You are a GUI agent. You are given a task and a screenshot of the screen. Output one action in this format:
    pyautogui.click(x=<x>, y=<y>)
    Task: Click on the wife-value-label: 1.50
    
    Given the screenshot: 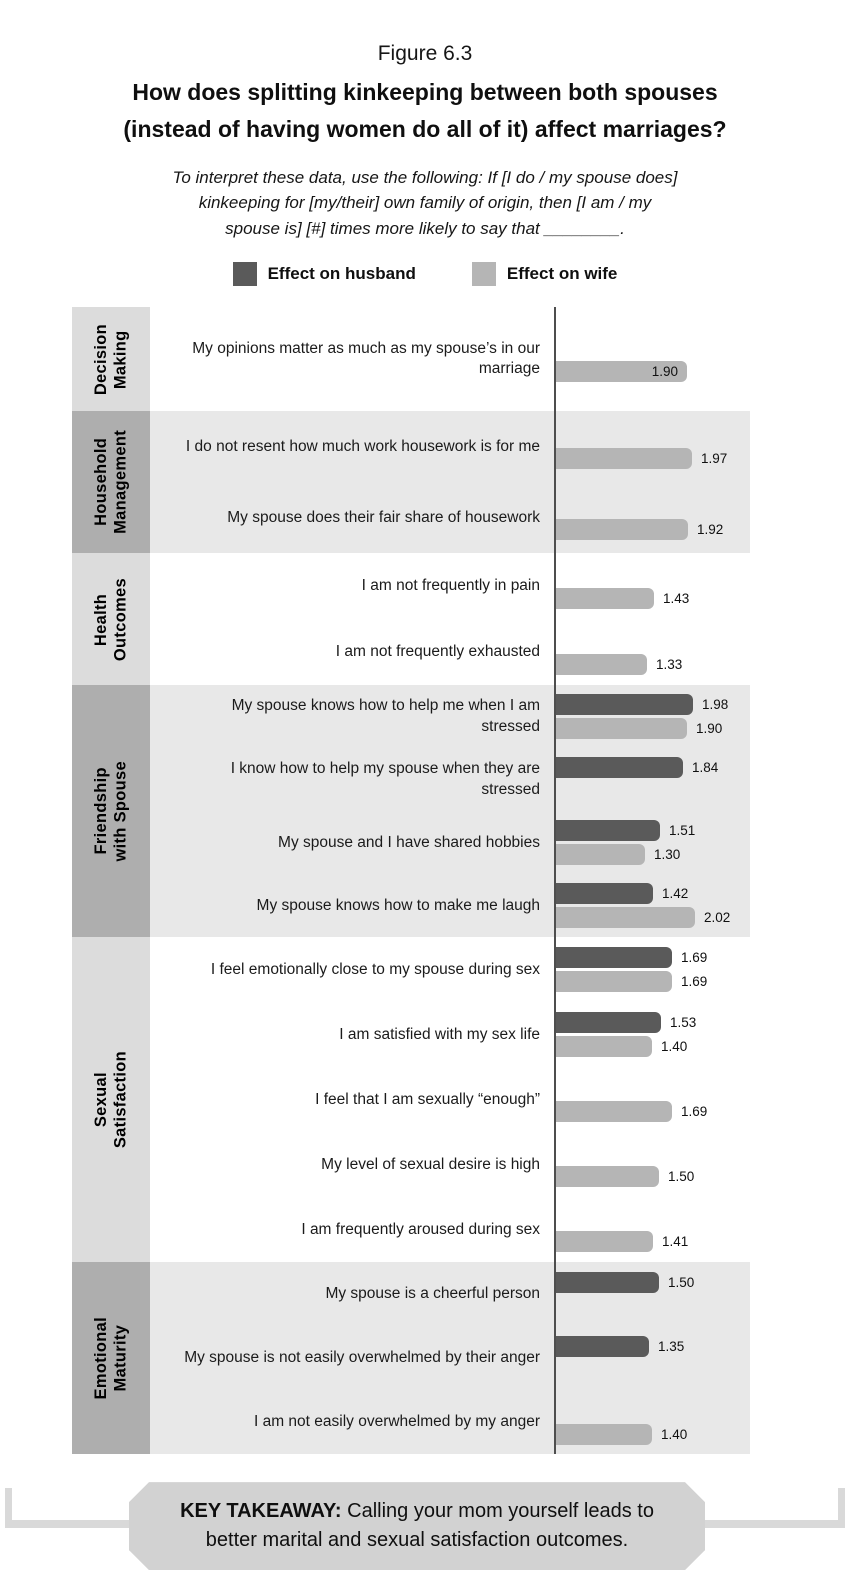 What is the action you would take?
    pyautogui.click(x=681, y=1177)
    